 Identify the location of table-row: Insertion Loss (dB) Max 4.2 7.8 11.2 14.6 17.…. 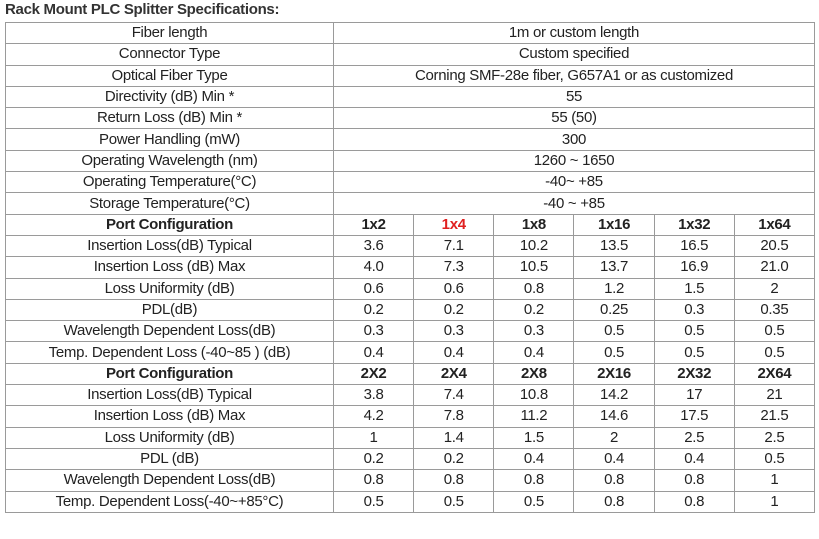
(410, 416).